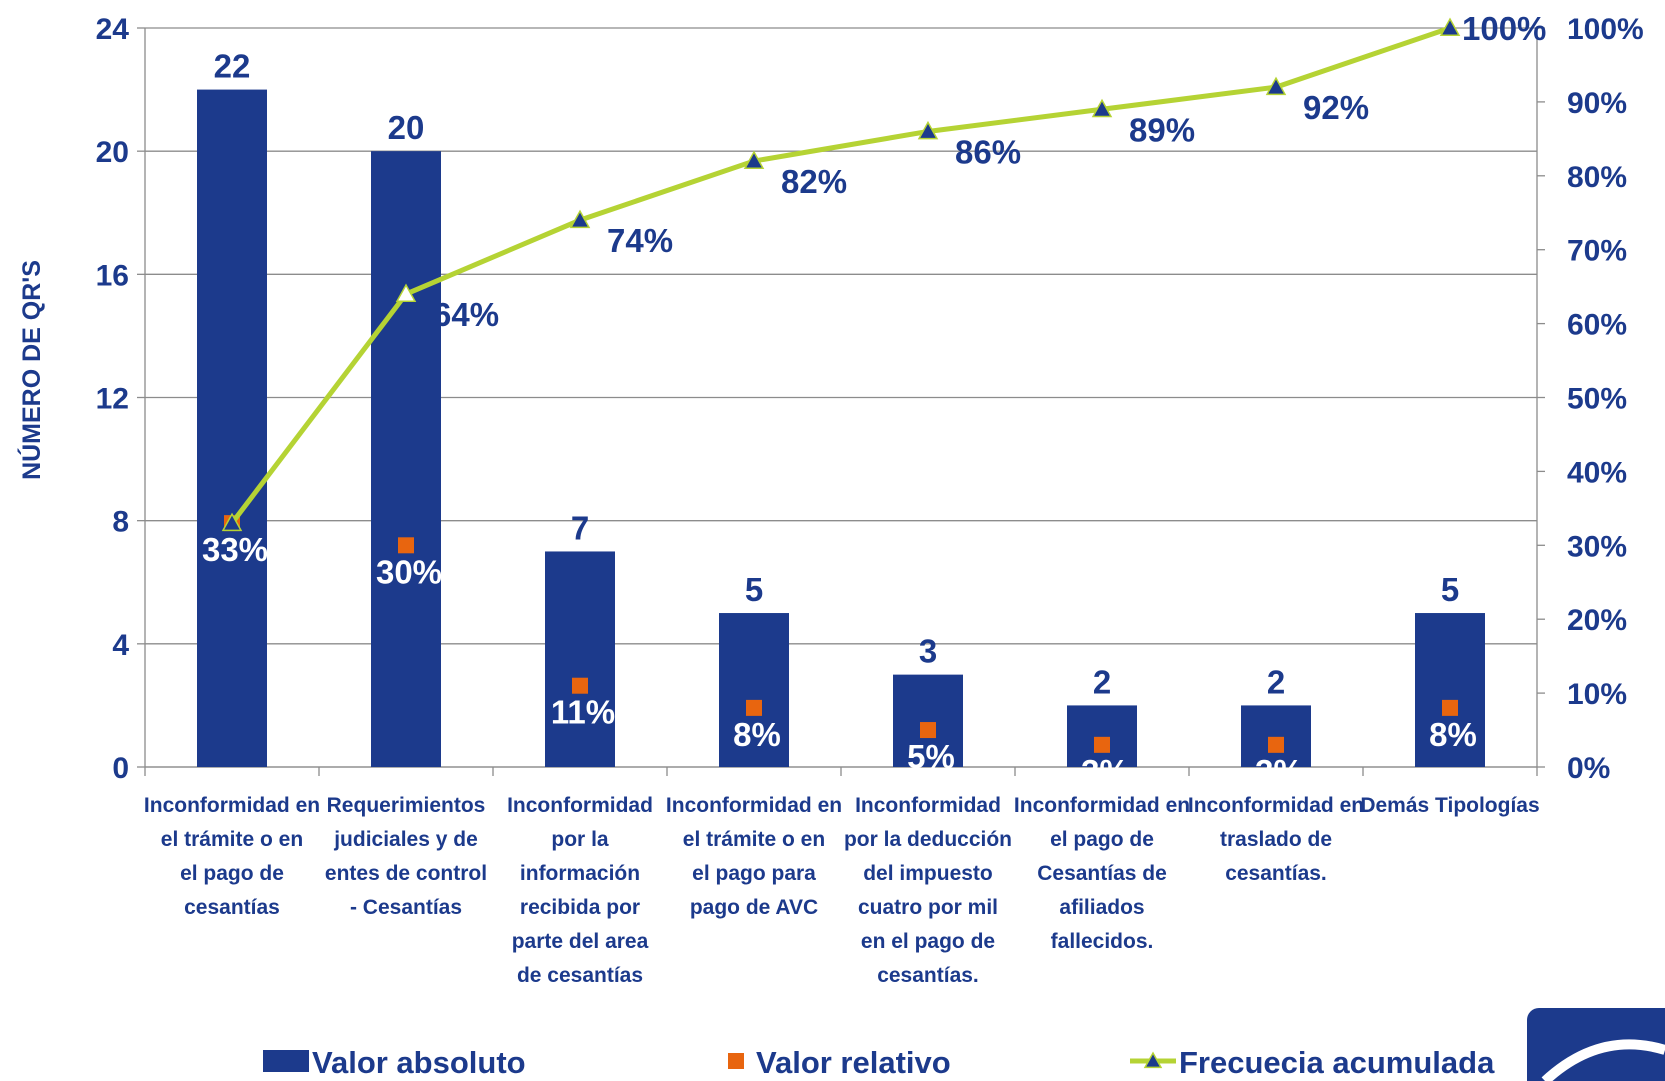 This screenshot has height=1081, width=1665. I want to click on relative-label: 30%, so click(409, 571).